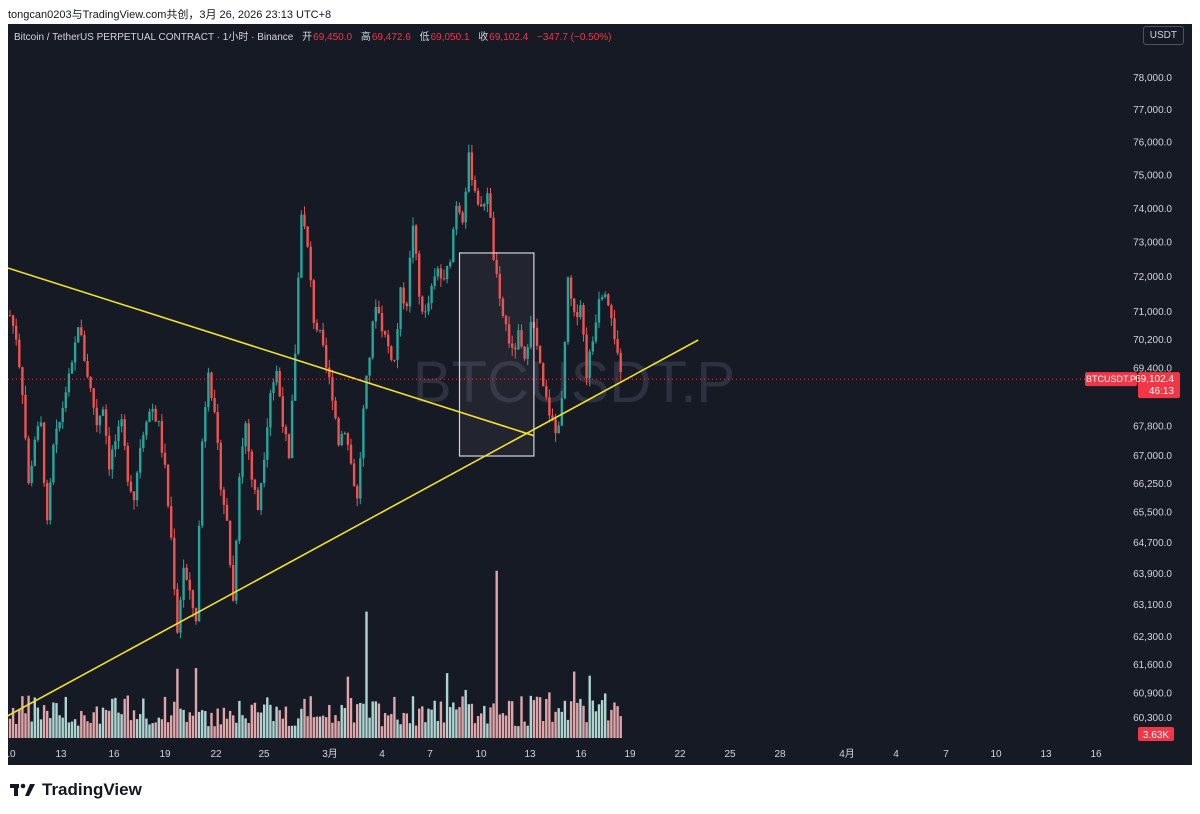  Describe the element at coordinates (1156, 735) in the screenshot. I see `volume-tag-label: 3.63K` at that location.